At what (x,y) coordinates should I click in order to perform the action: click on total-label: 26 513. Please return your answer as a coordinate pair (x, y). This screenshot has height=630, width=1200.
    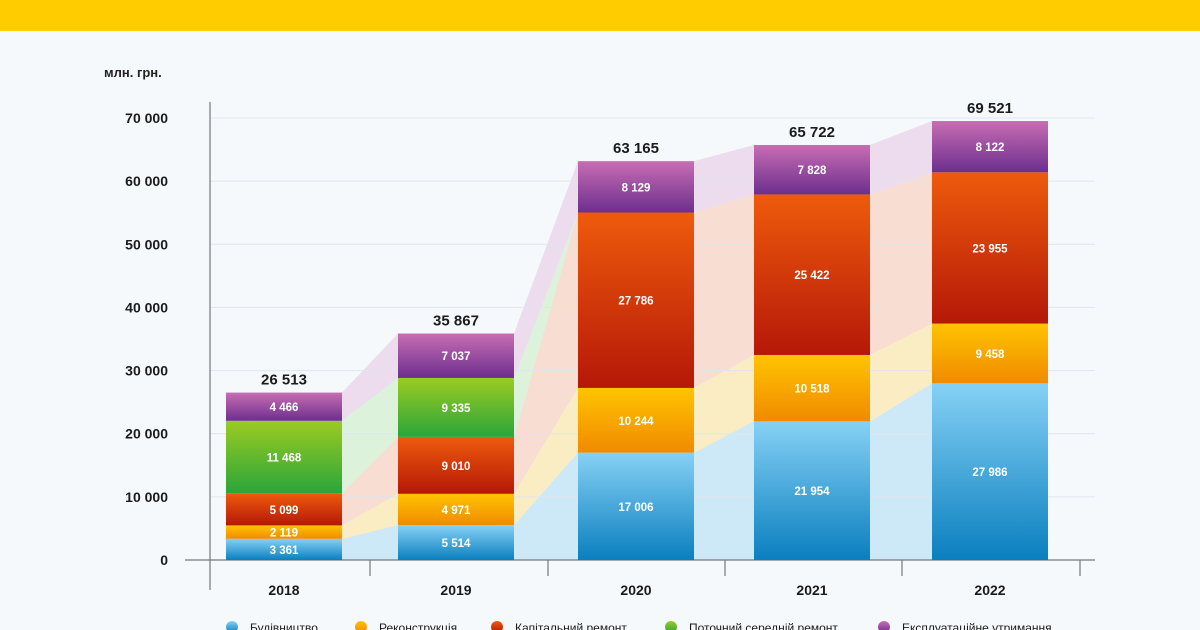
    Looking at the image, I should click on (284, 380).